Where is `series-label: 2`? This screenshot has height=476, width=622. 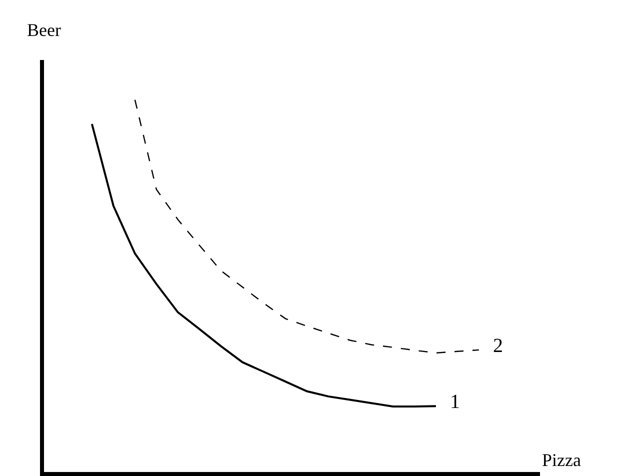
series-label: 2 is located at coordinates (498, 346).